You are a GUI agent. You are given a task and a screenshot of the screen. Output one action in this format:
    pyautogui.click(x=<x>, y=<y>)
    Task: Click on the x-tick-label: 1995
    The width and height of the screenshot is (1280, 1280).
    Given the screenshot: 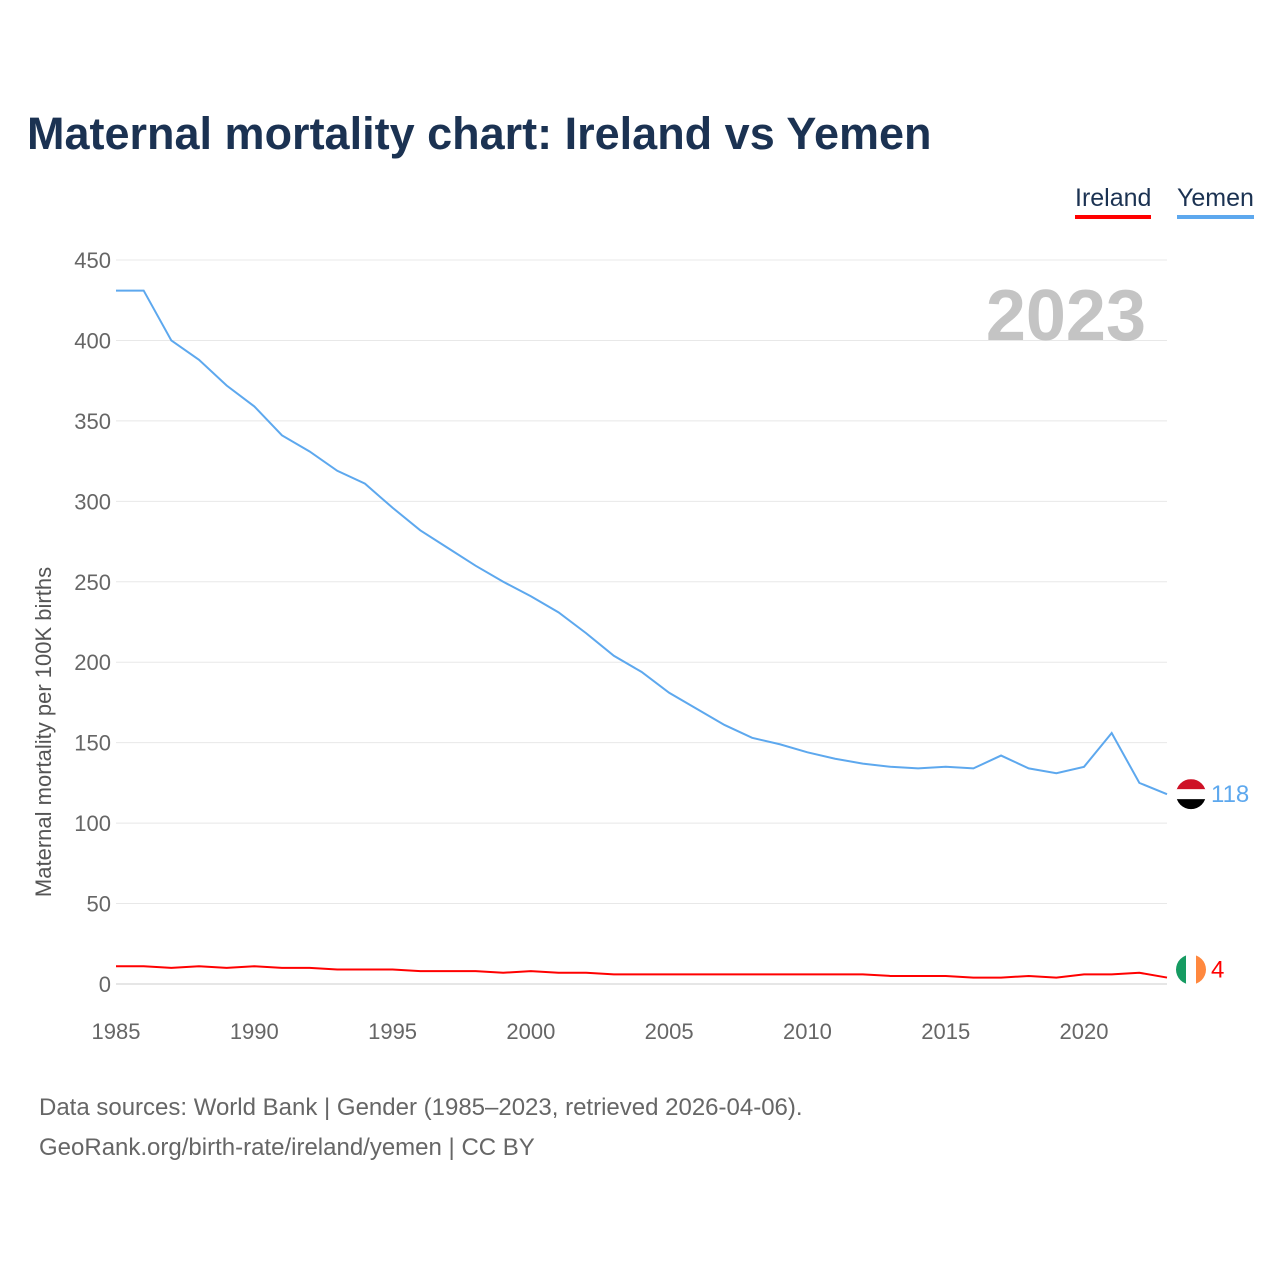 What is the action you would take?
    pyautogui.click(x=392, y=1031)
    